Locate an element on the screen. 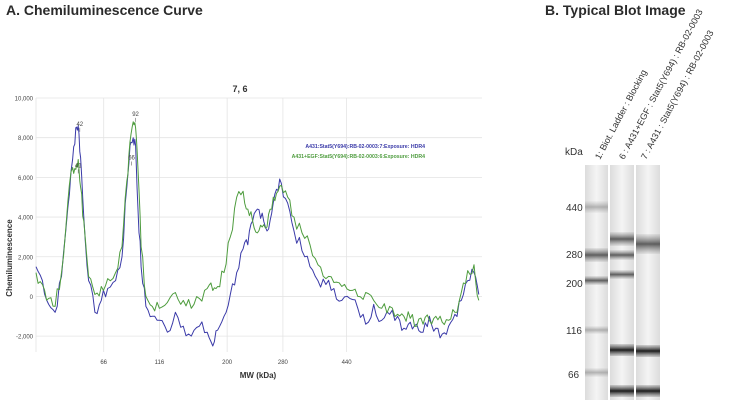 This screenshot has height=402, width=750. y-tick-label: 2,000 is located at coordinates (26, 258).